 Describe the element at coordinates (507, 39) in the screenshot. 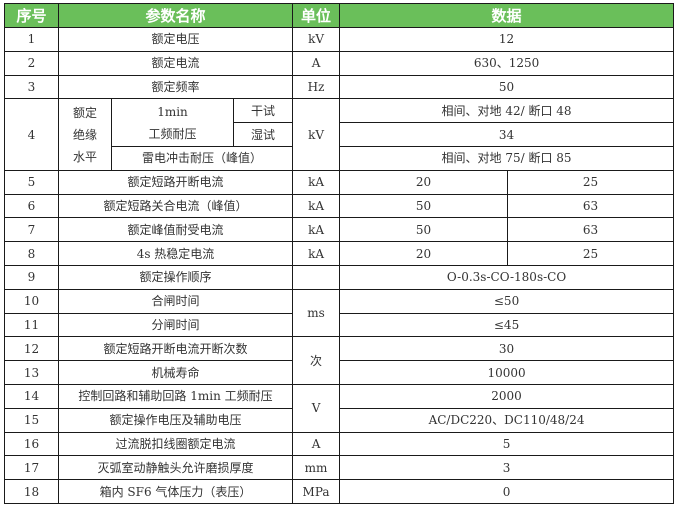

I see `row-value: 12` at that location.